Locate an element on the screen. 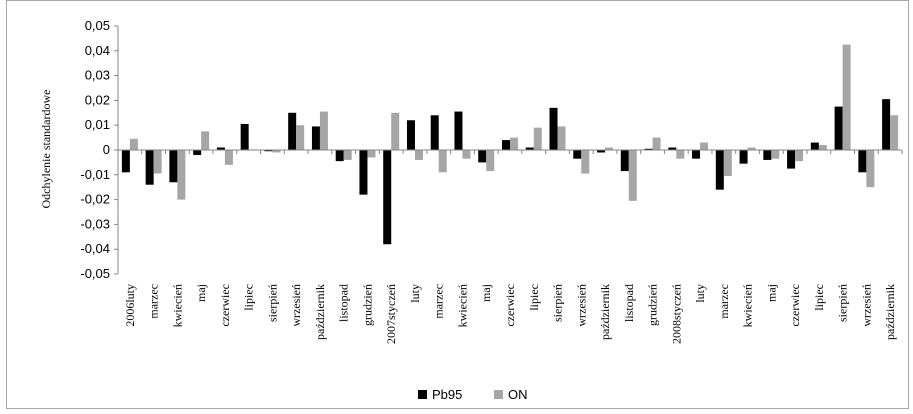 The width and height of the screenshot is (913, 414). y-axis-label: Odchylenie standardowe is located at coordinates (46, 149).